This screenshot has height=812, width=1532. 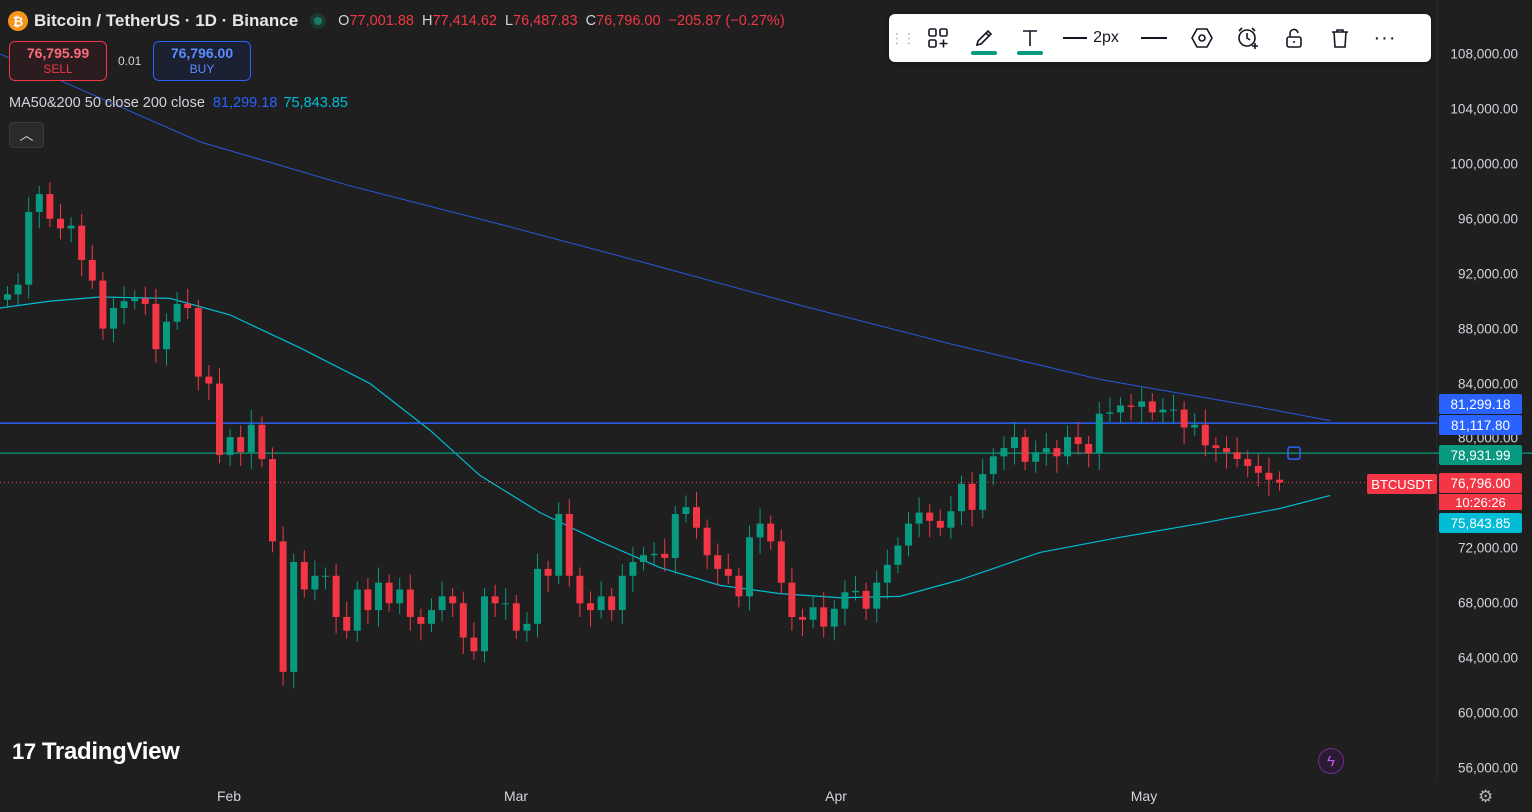 What do you see at coordinates (202, 61) in the screenshot?
I see `buy-button: 76,796.00 BUY` at bounding box center [202, 61].